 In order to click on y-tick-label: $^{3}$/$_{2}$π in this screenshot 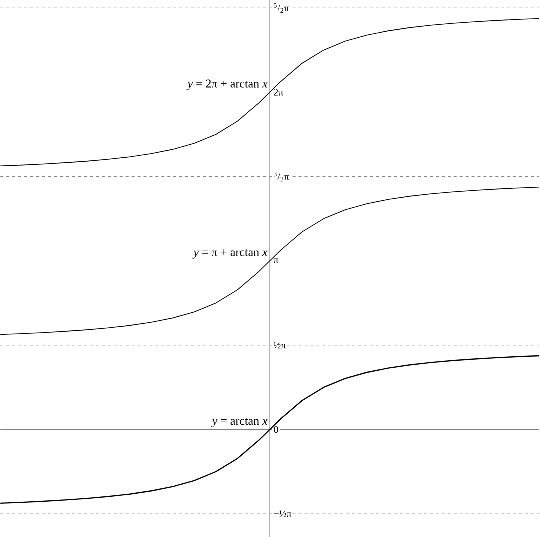, I will do `click(282, 177)`.